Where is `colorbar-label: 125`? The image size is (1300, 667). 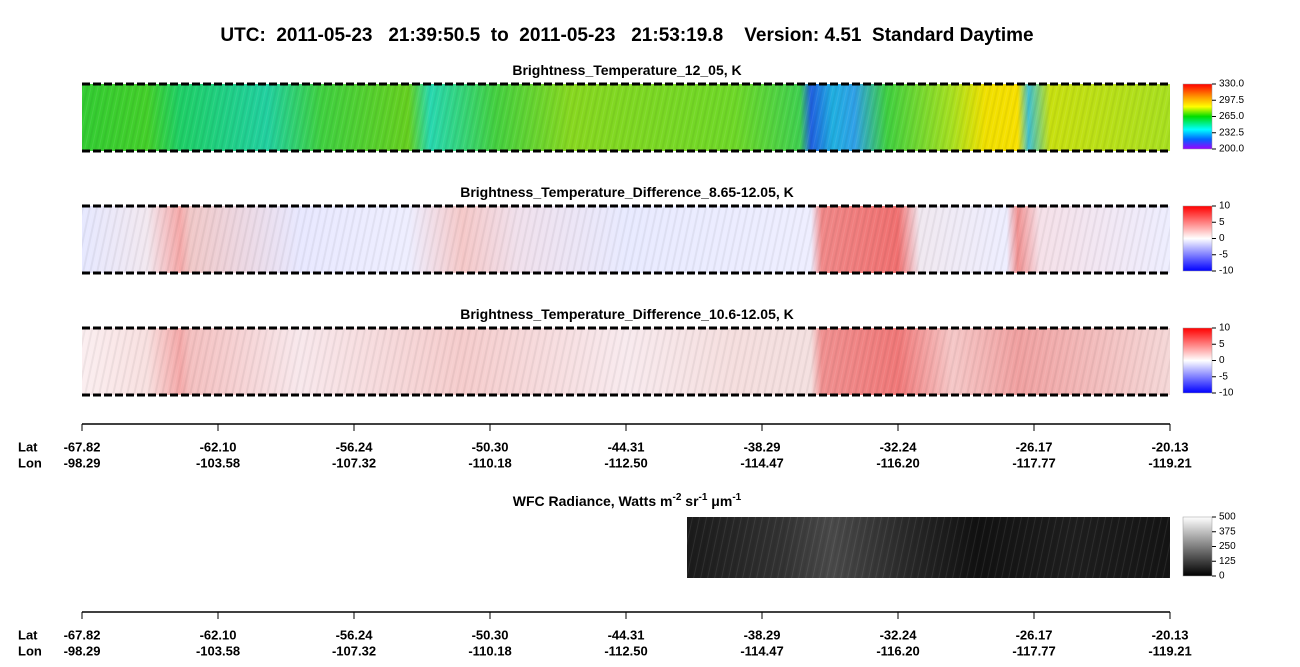
colorbar-label: 125 is located at coordinates (1227, 561).